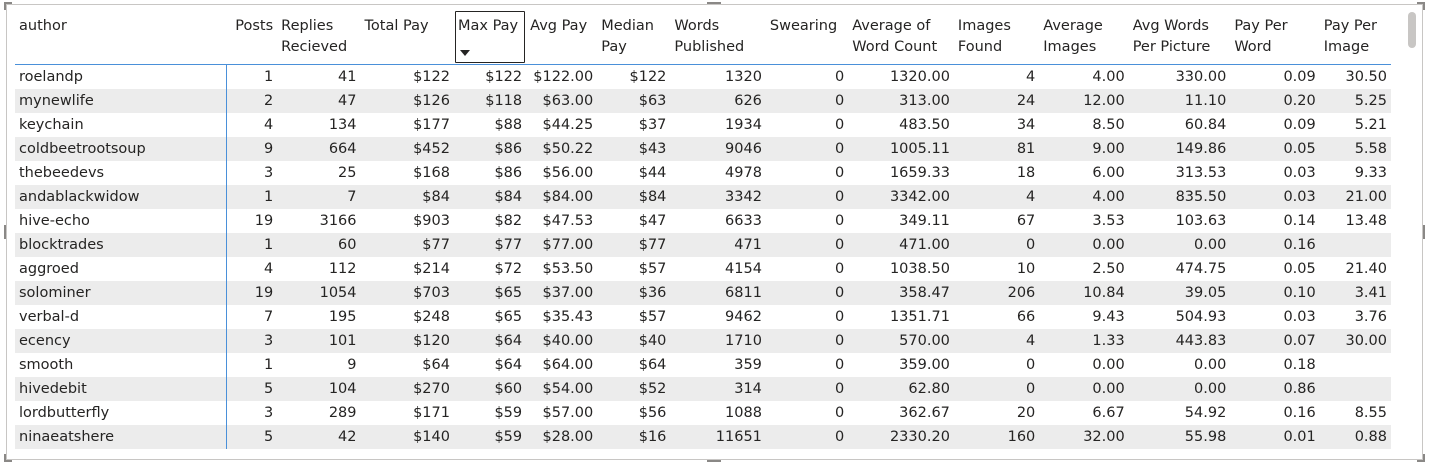 This screenshot has width=1431, height=465. Describe the element at coordinates (431, 124) in the screenshot. I see `table-cell: $177` at that location.